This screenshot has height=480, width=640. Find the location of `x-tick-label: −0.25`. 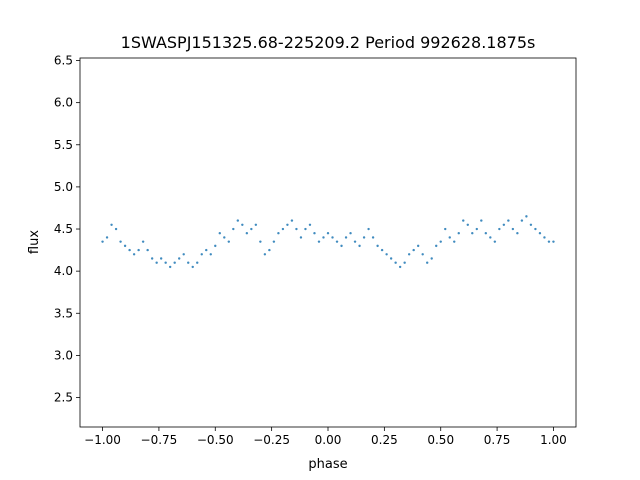

x-tick-label: −0.25 is located at coordinates (271, 440).